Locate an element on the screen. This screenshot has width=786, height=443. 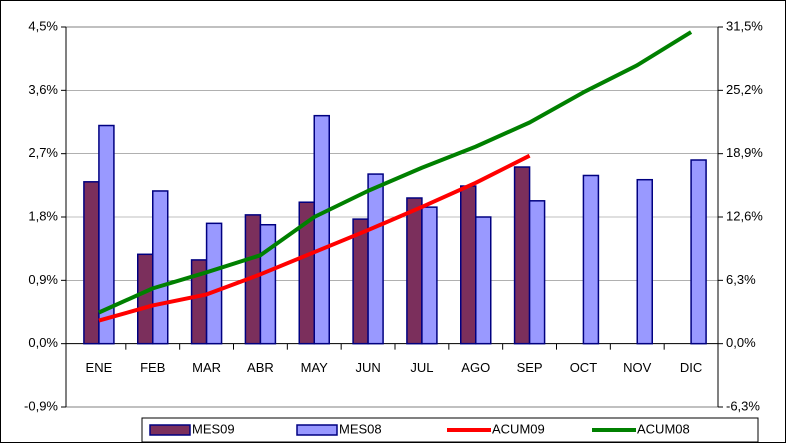
y-tick-label: -0,9% is located at coordinates (41, 405).